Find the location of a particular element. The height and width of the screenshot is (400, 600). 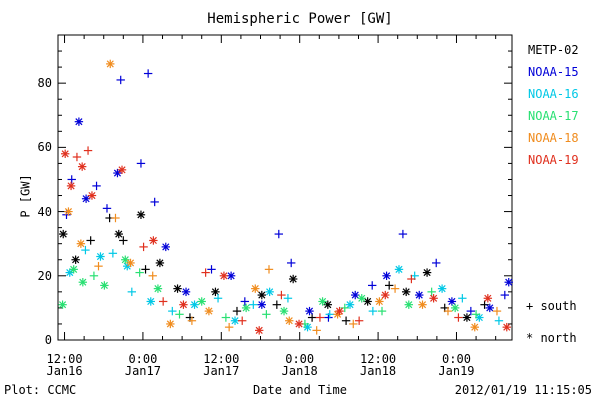

y-tick-label: 0 is located at coordinates (48, 340).